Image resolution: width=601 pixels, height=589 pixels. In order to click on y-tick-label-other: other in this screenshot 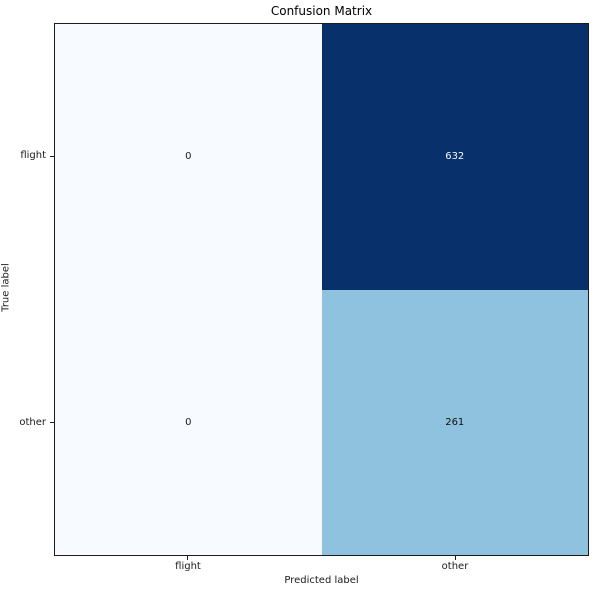, I will do `click(32, 422)`.